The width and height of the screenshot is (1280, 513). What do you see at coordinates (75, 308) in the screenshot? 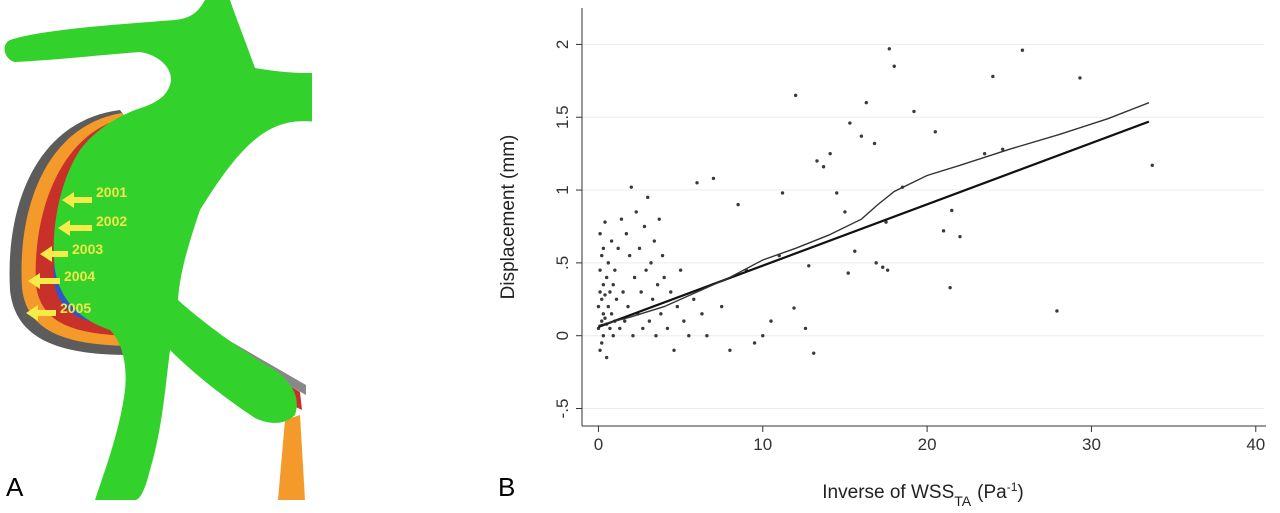
I see `year-label: 2005` at bounding box center [75, 308].